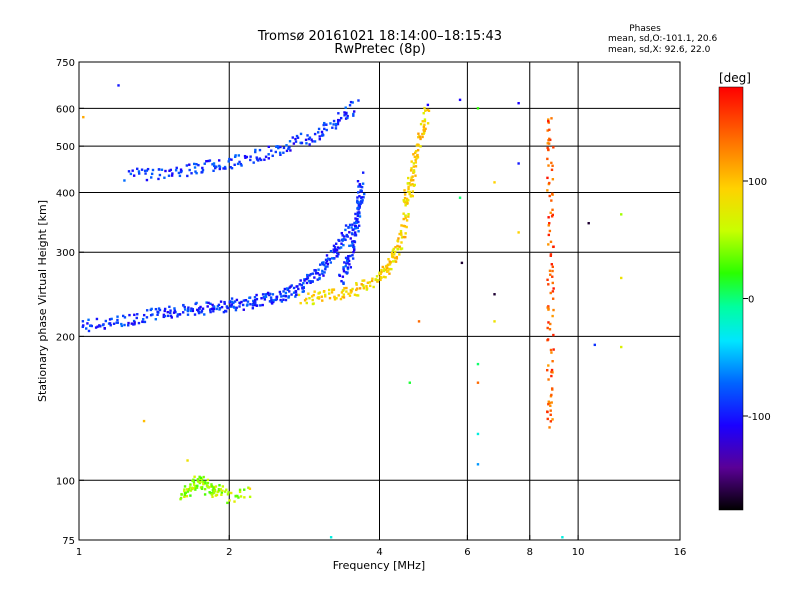 Image resolution: width=800 pixels, height=600 pixels. I want to click on y-tick-label: 100, so click(65, 481).